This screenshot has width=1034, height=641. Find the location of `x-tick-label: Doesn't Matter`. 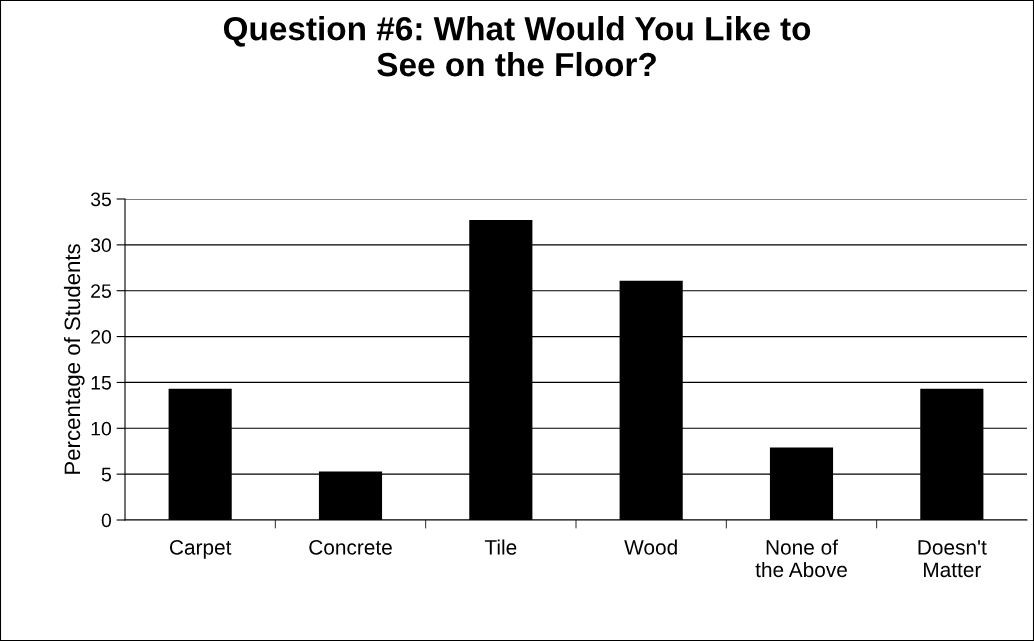

x-tick-label: Doesn't Matter is located at coordinates (952, 559).